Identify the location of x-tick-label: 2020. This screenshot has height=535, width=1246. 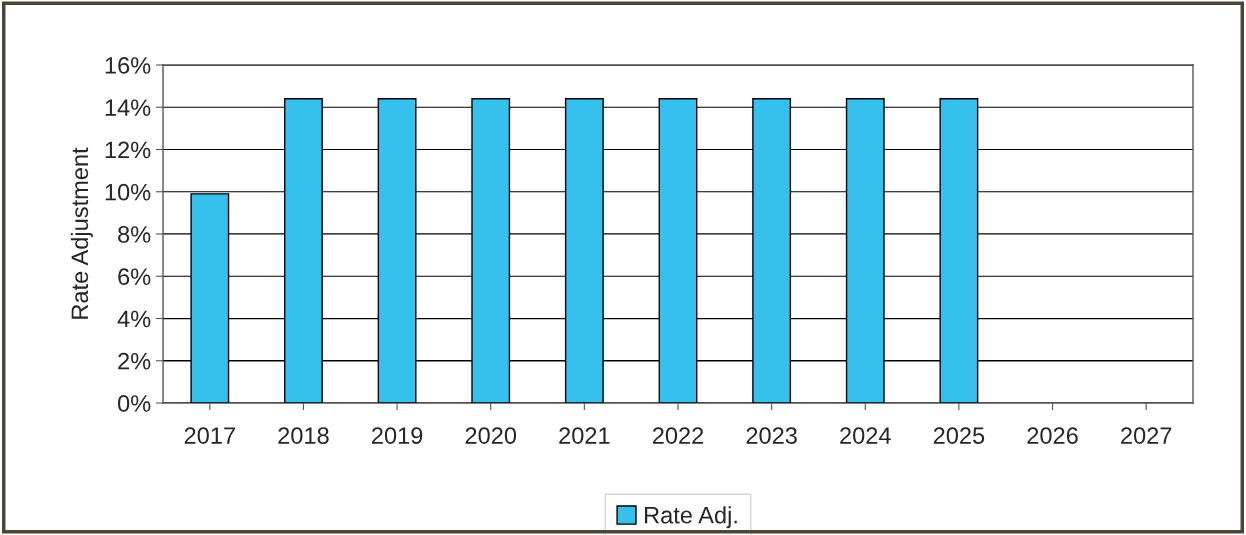
(491, 435).